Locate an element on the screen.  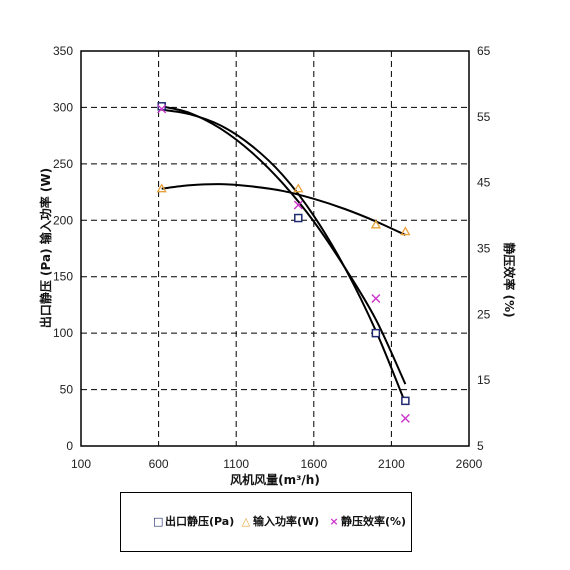
x-tick-label: 1600 is located at coordinates (313, 464).